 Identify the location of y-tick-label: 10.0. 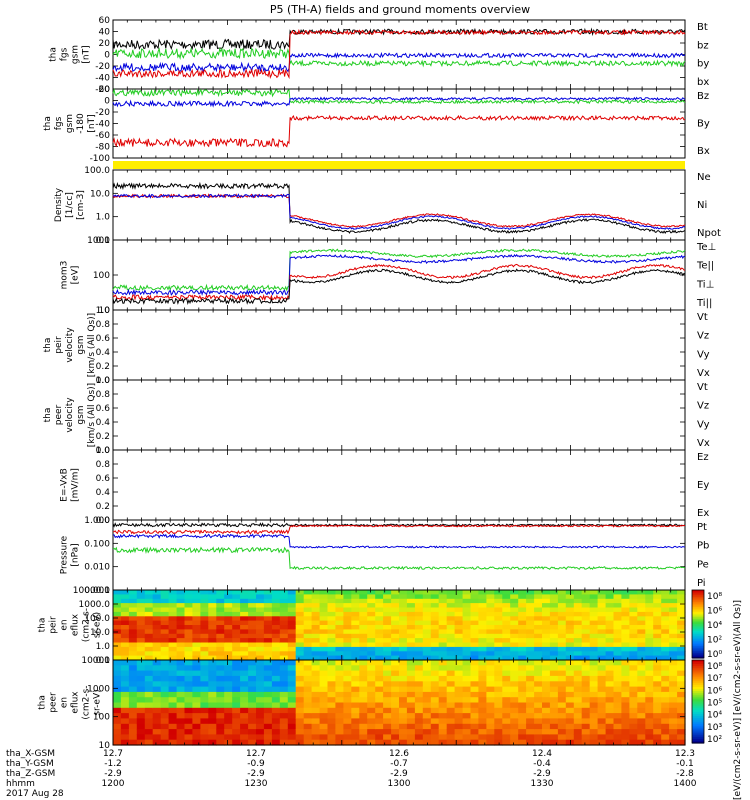
(100, 194).